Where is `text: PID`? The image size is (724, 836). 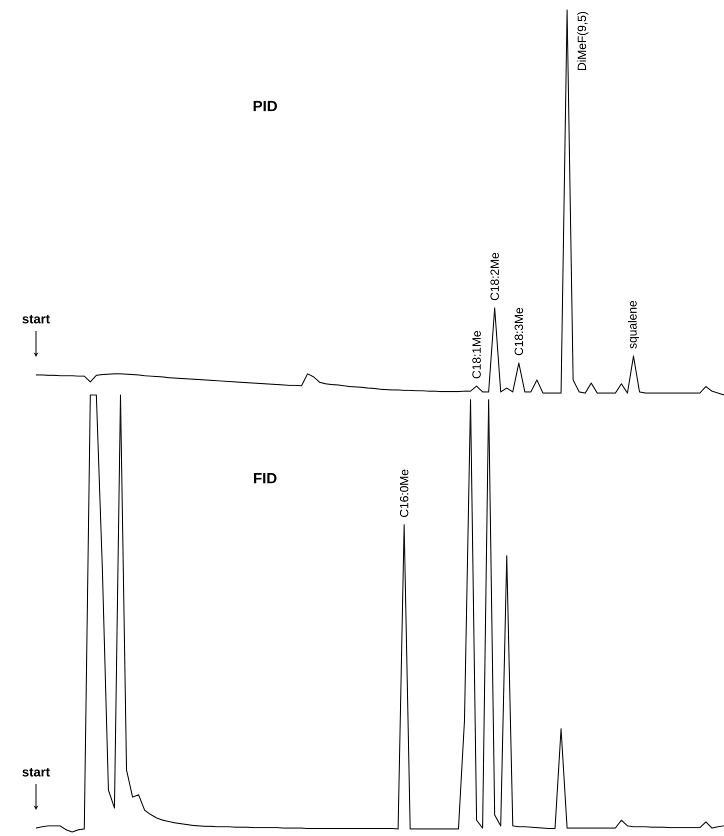 text: PID is located at coordinates (265, 106).